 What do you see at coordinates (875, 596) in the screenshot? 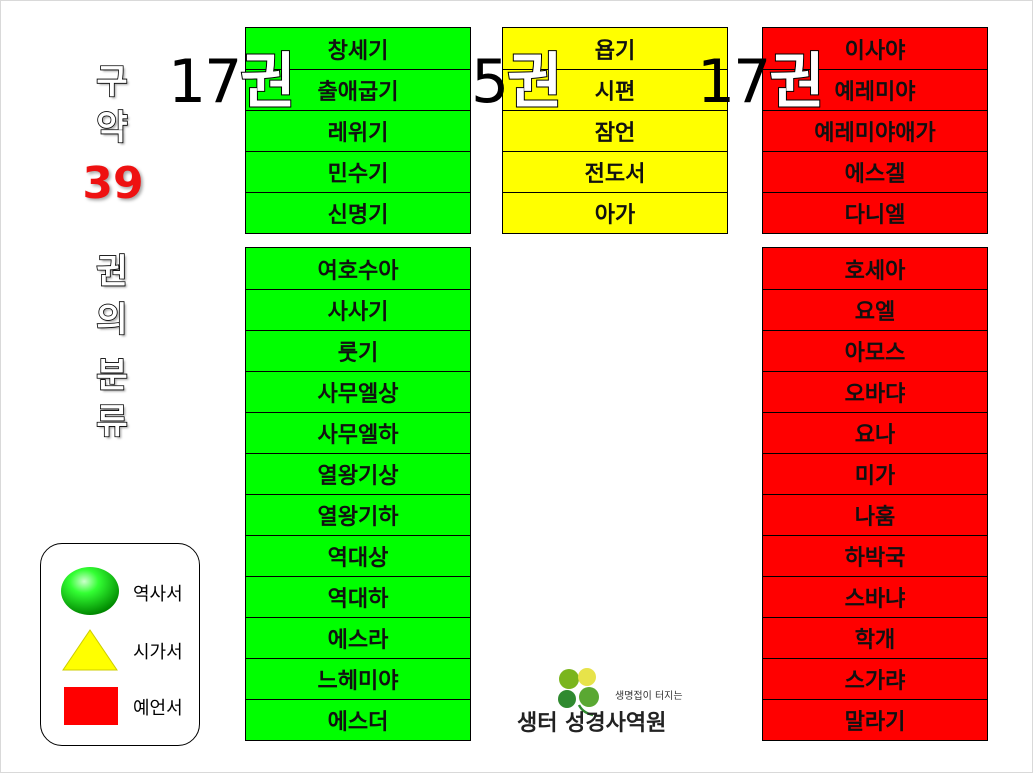
I see `prophecy-book-cell: 스바냐` at bounding box center [875, 596].